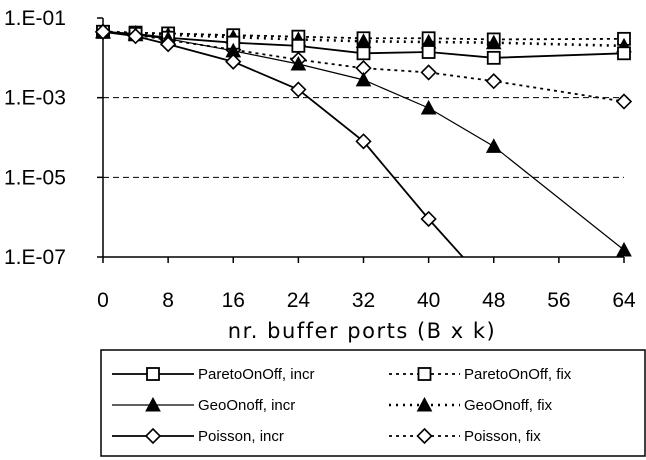 This screenshot has height=460, width=646. I want to click on grid-lines, so click(363, 137).